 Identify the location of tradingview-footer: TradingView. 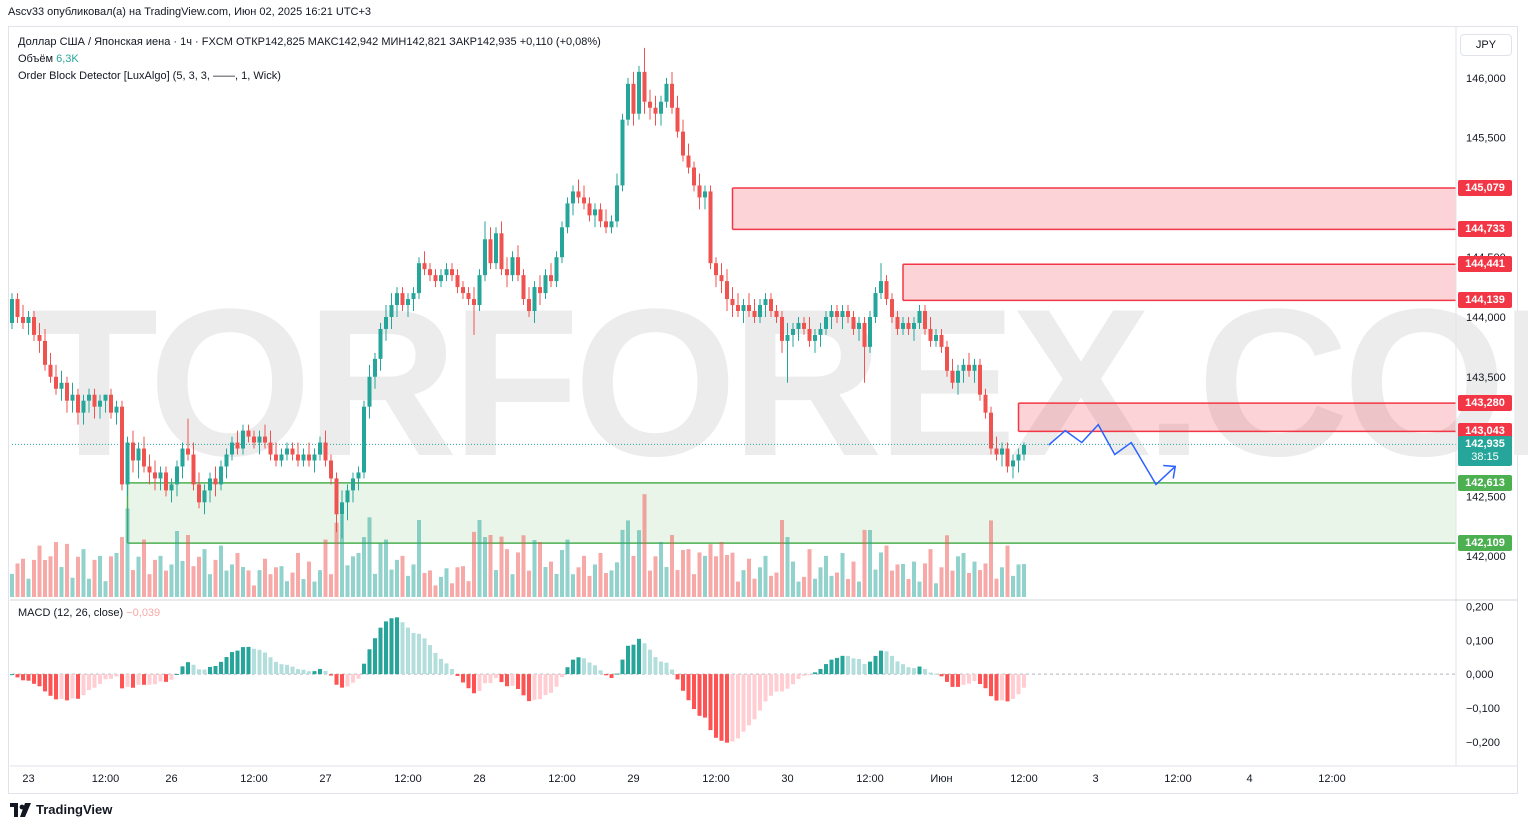
(61, 809).